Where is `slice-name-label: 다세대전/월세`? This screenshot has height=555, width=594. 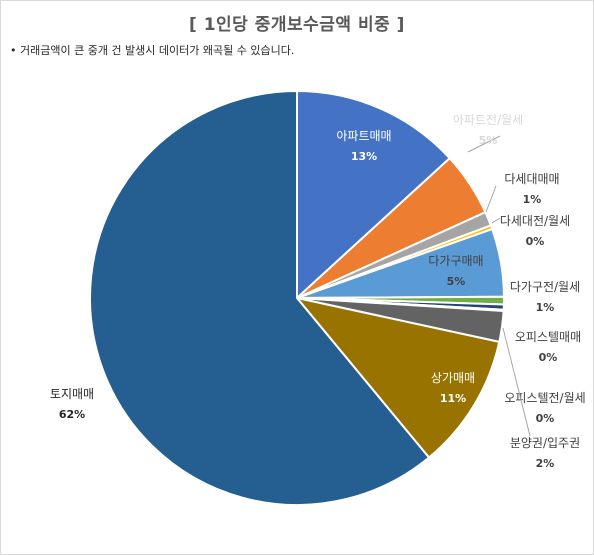
slice-name-label: 다세대전/월세 is located at coordinates (535, 221).